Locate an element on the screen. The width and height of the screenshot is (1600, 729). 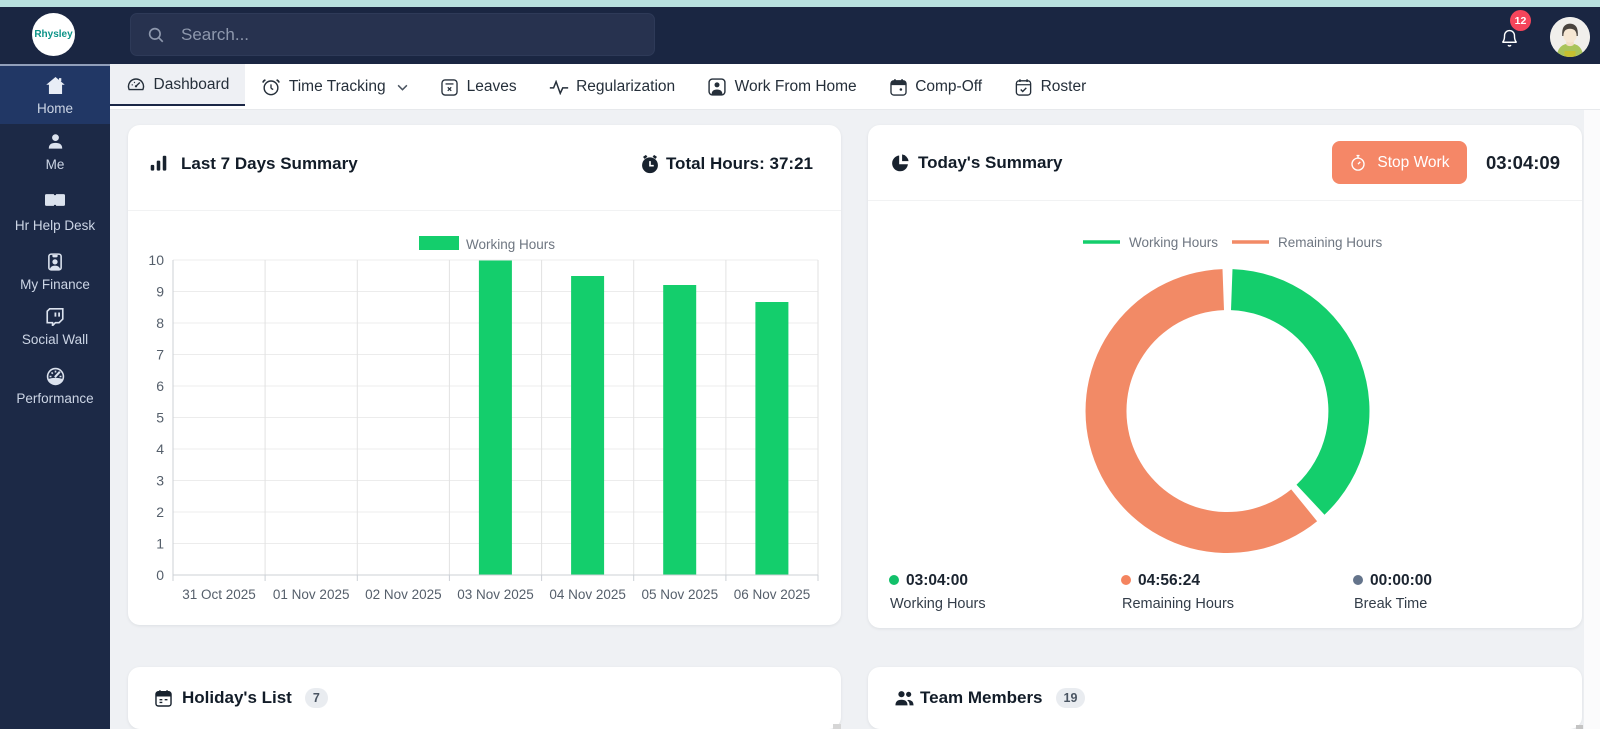
svg-text: 6 is located at coordinates (160, 386).